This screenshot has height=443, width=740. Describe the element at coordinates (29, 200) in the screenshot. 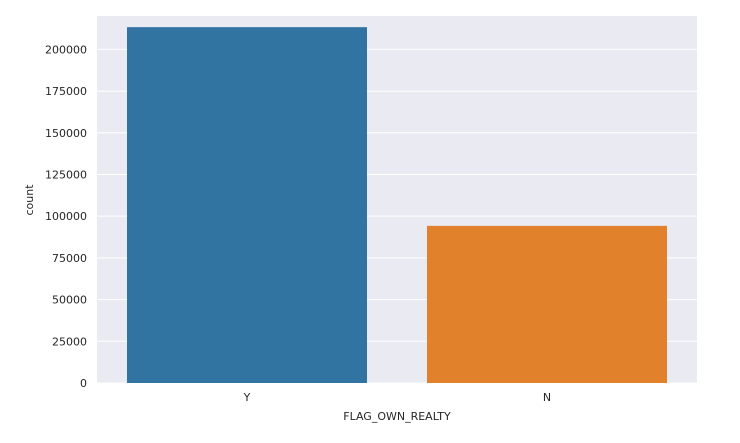

I see `y-axis-label: count` at that location.